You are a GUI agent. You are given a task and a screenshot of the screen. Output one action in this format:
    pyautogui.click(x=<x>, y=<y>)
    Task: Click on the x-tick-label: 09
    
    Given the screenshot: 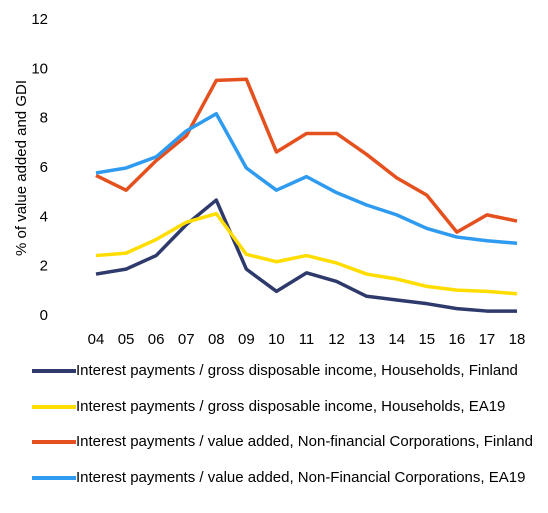 What is the action you would take?
    pyautogui.click(x=246, y=339)
    